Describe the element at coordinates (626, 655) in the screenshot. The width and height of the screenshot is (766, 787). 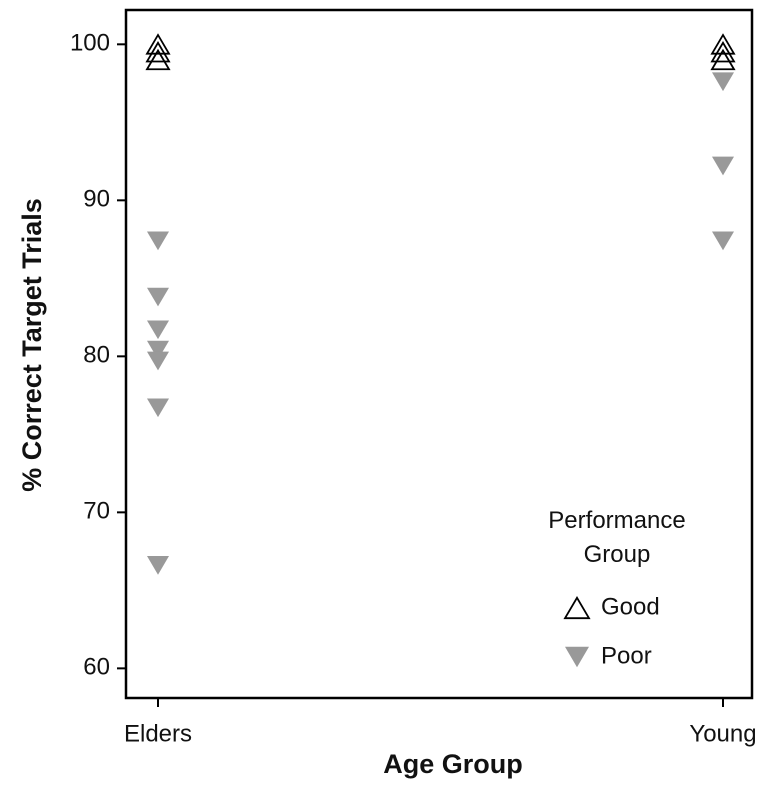
I see `legend-label: Poor` at that location.